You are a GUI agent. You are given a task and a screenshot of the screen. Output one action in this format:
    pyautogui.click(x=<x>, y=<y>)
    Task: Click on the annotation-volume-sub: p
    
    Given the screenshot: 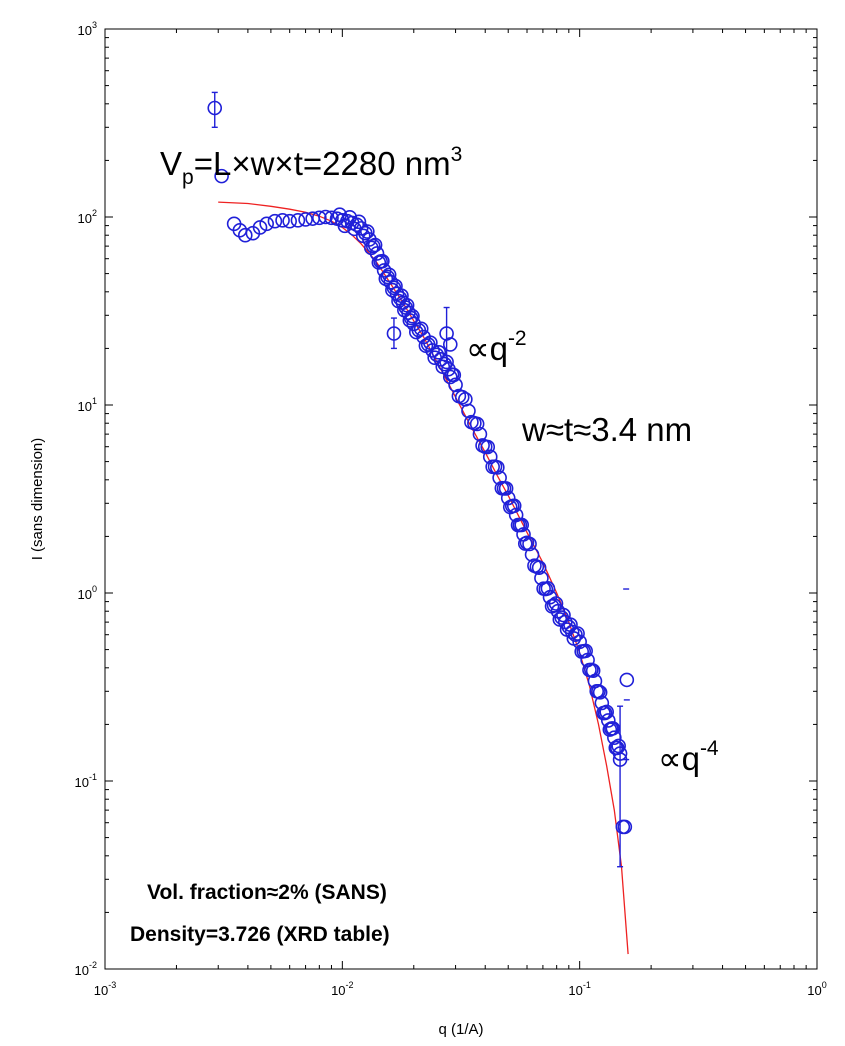 What is the action you would take?
    pyautogui.click(x=188, y=177)
    